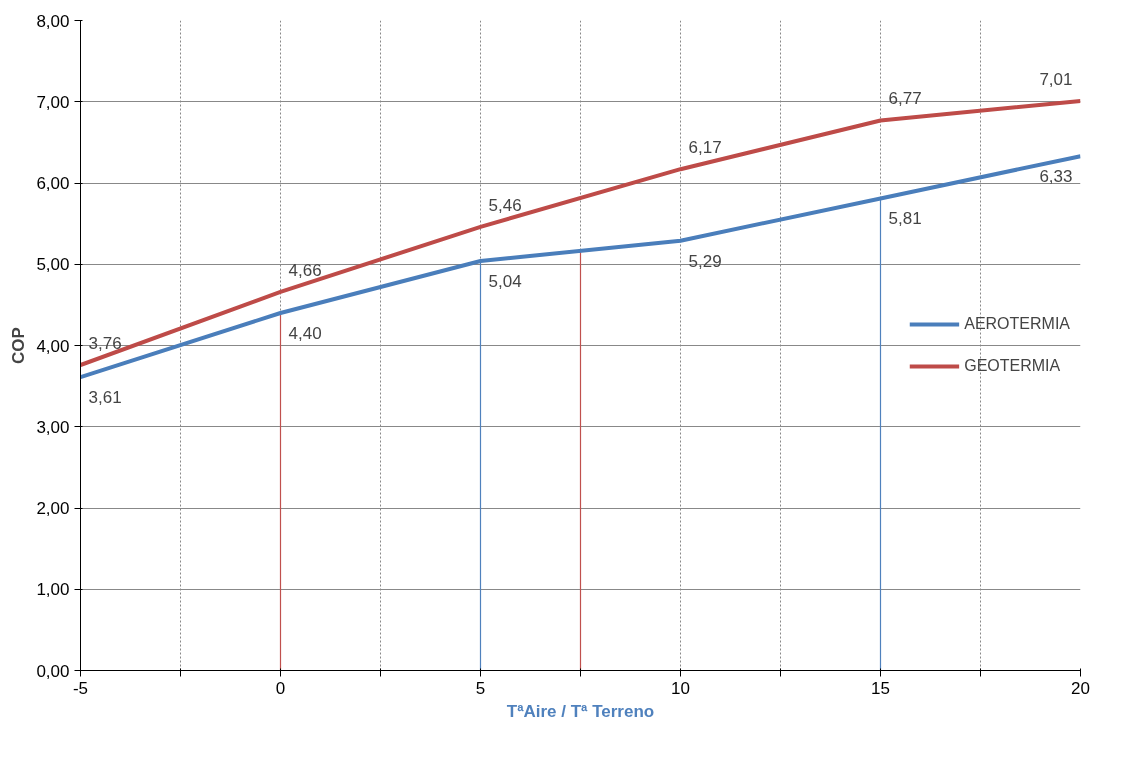 This screenshot has height=781, width=1143. What do you see at coordinates (53, 590) in the screenshot?
I see `y-tick-label: 1,00` at bounding box center [53, 590].